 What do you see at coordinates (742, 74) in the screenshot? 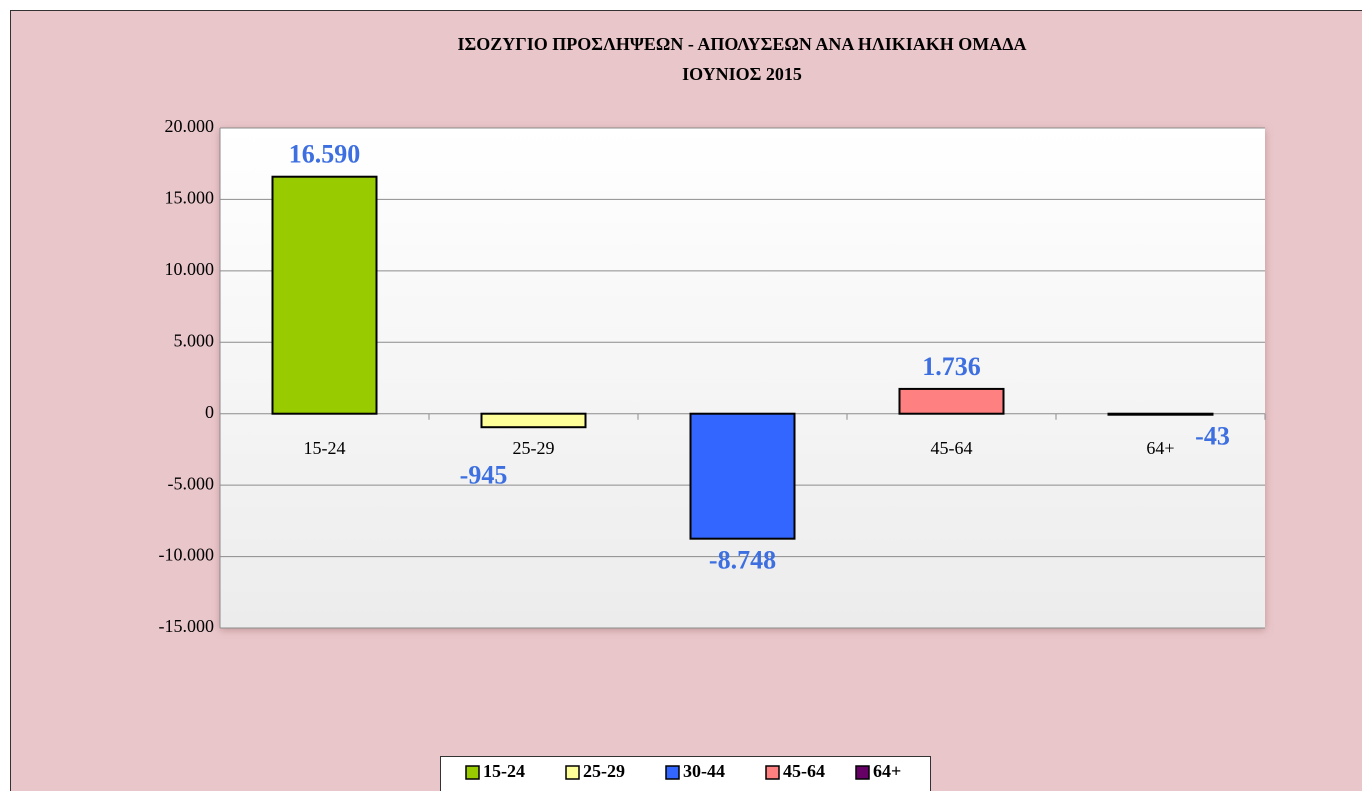
I see `chart-subtitle: ΙΟΥΝΙΟΣ 2015` at bounding box center [742, 74].